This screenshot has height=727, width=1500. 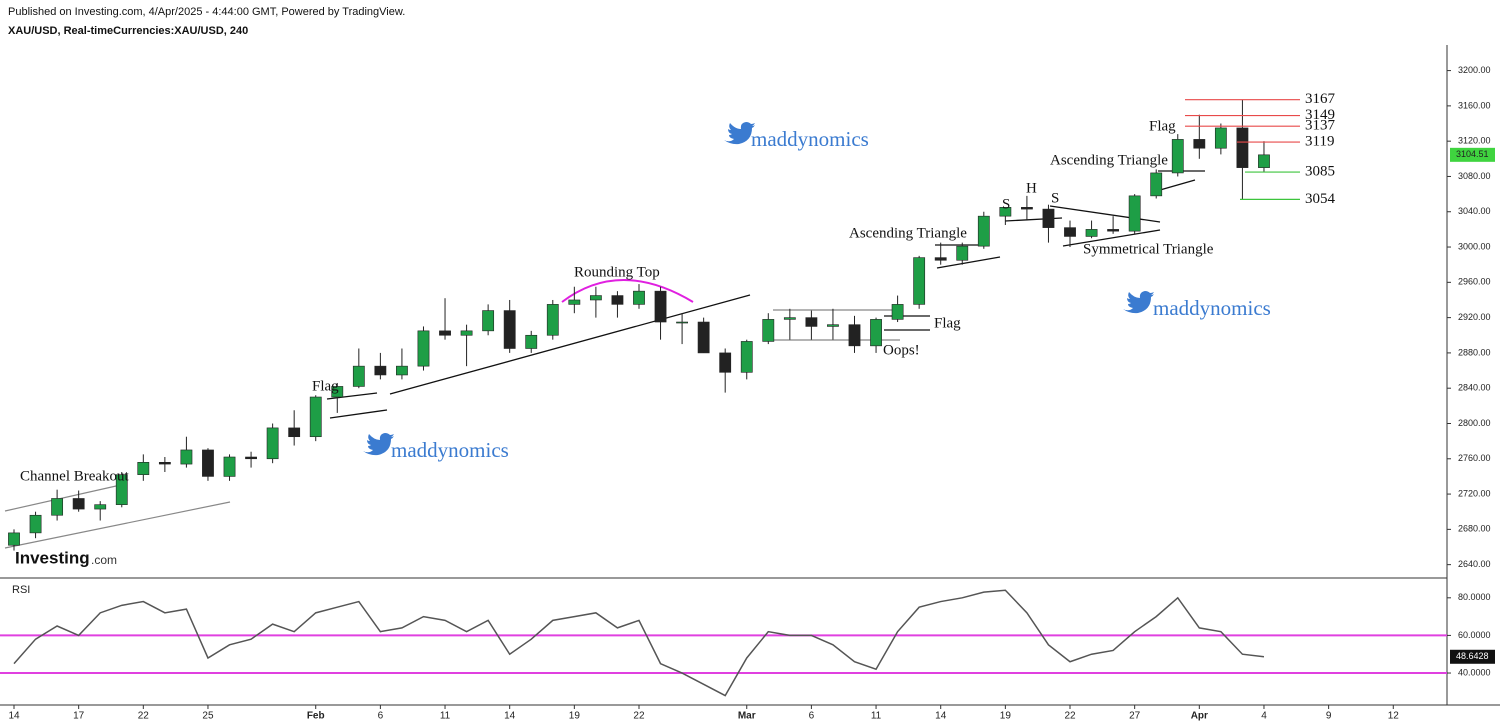 I want to click on annotation: H, so click(x=1031, y=188).